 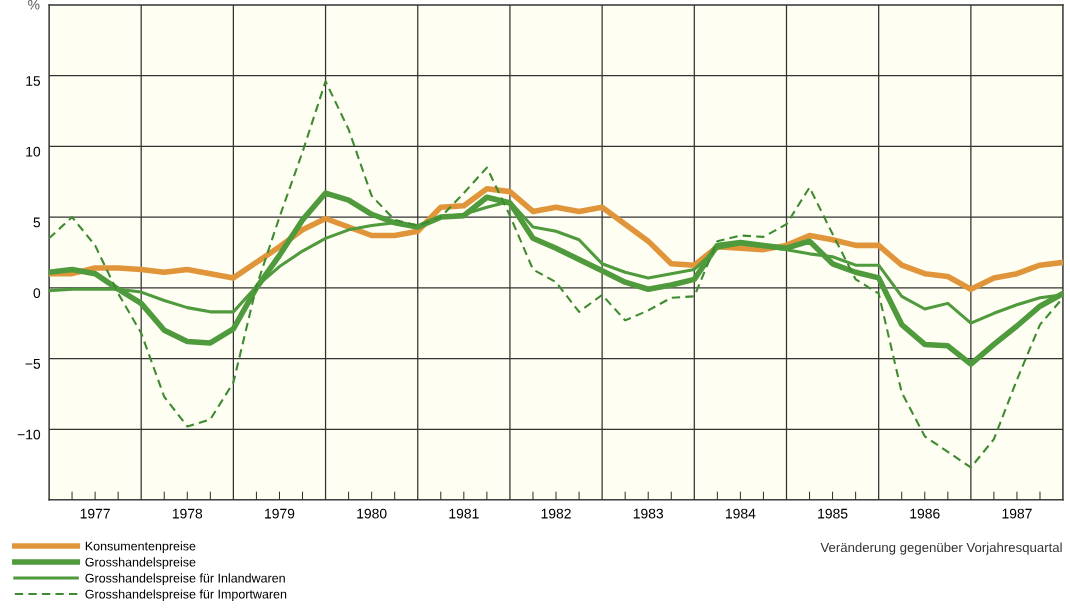 I want to click on x-tick-label: 1984, so click(x=741, y=513).